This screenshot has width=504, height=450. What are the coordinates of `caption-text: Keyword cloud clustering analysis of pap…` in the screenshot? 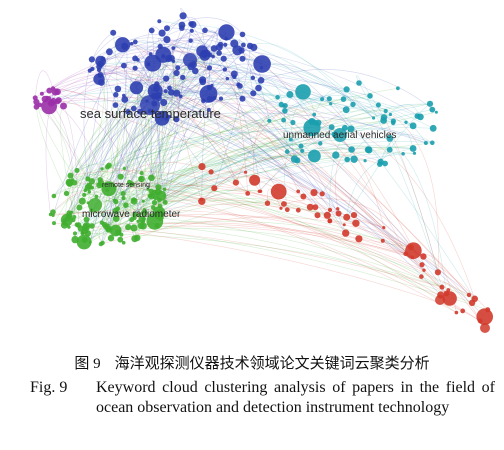 It's located at (295, 397).